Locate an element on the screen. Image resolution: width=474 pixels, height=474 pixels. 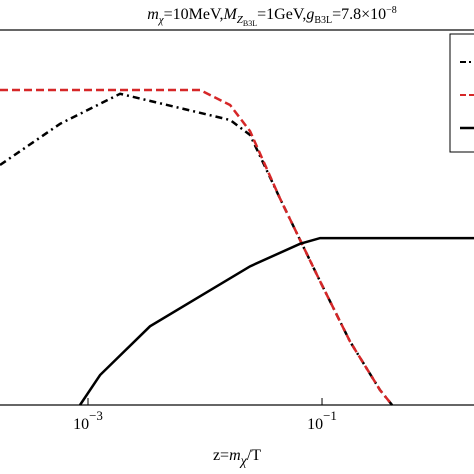
x-axis-label: z=mχ/T is located at coordinates (237, 458).